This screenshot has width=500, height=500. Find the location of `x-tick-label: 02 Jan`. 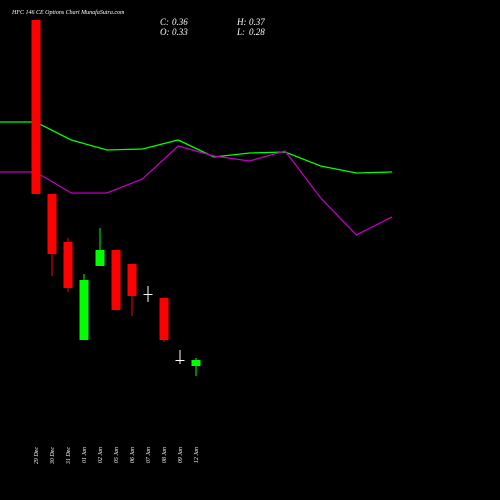

x-tick-label: 02 Jan is located at coordinates (101, 455).